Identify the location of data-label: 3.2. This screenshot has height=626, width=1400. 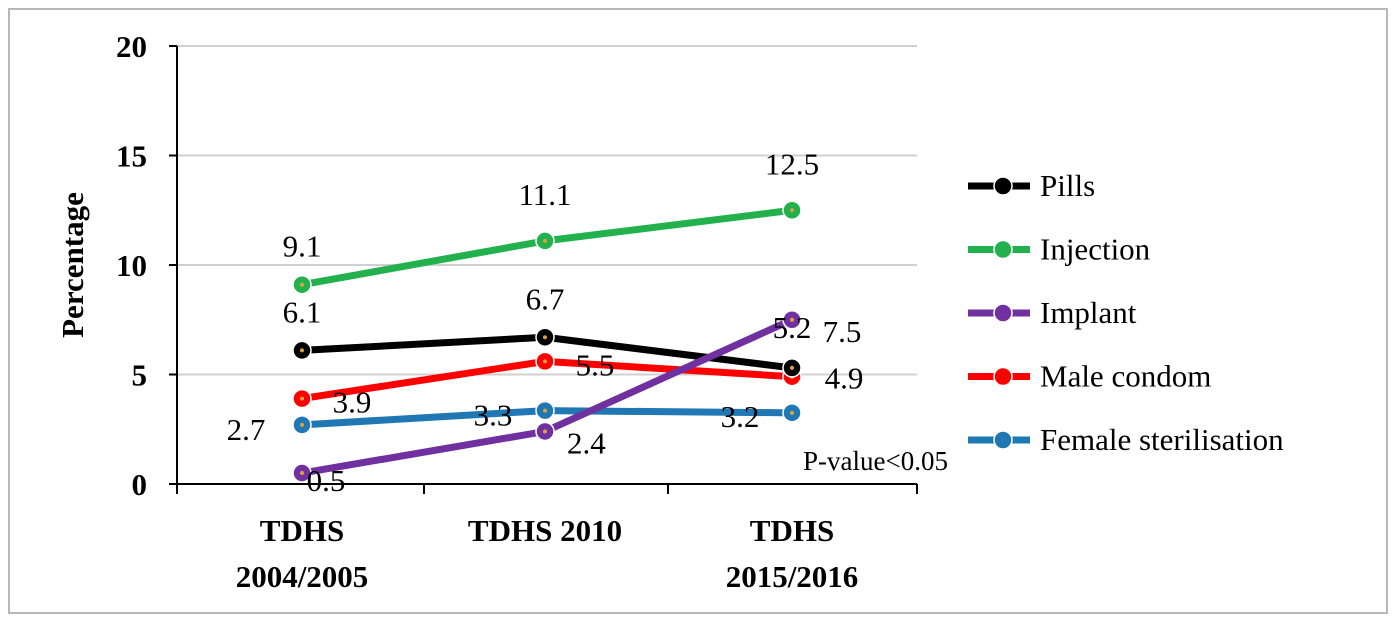
(740, 416).